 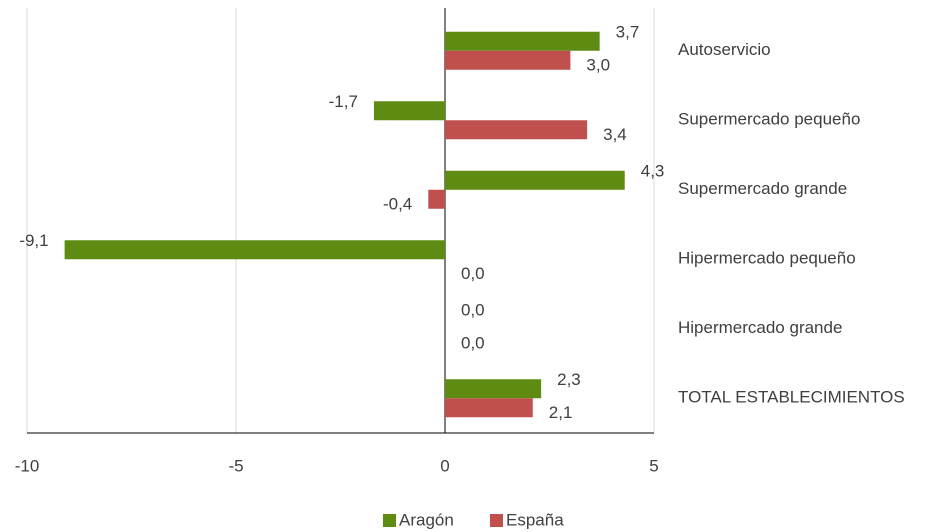 What do you see at coordinates (769, 119) in the screenshot?
I see `category-label: Supermercado pequeño` at bounding box center [769, 119].